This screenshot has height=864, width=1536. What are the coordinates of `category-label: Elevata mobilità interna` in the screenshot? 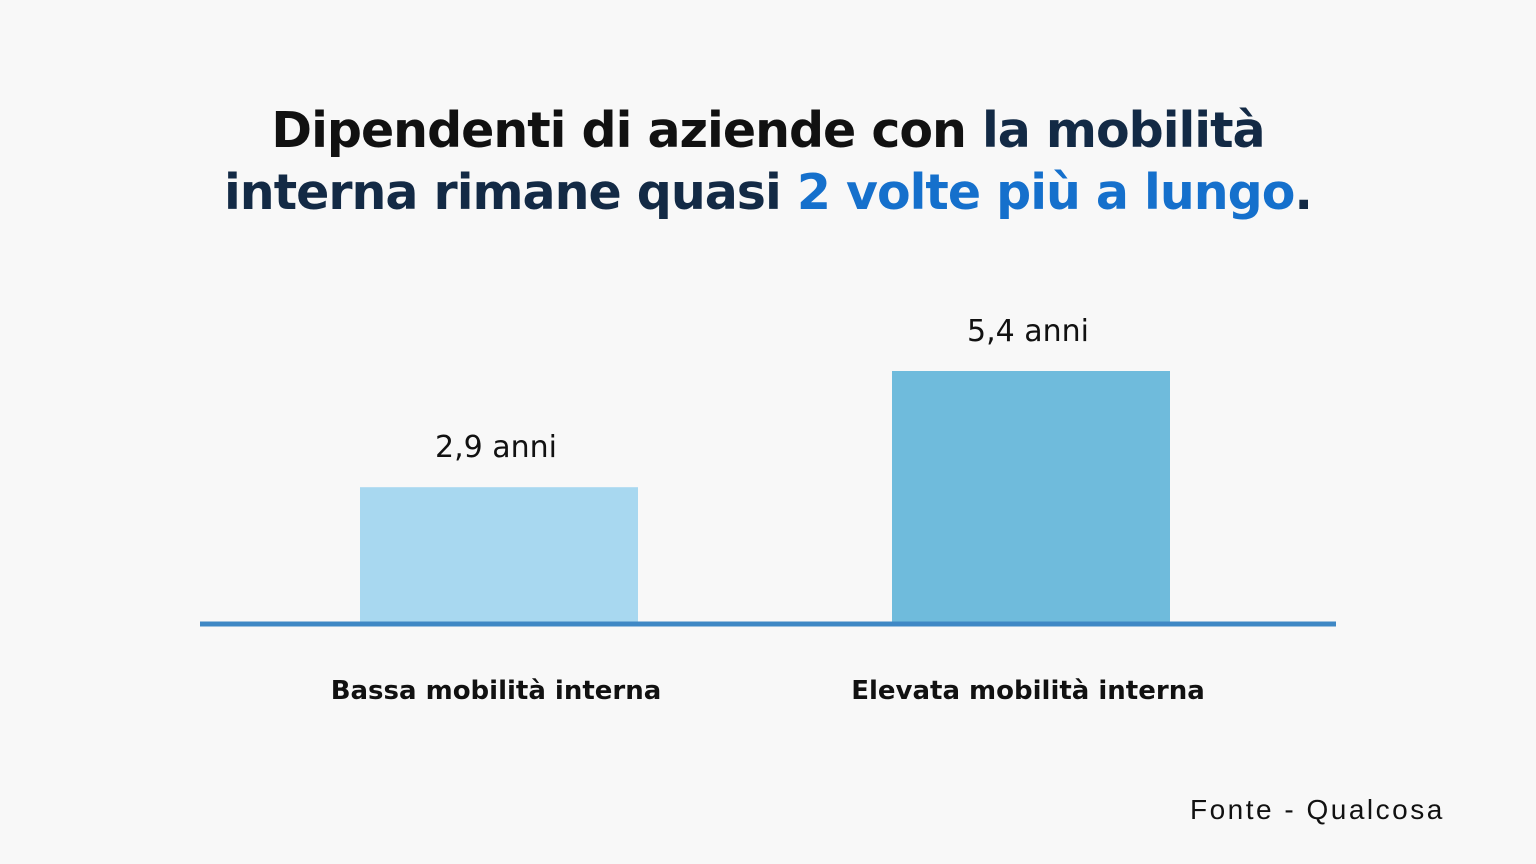 It's located at (1028, 691).